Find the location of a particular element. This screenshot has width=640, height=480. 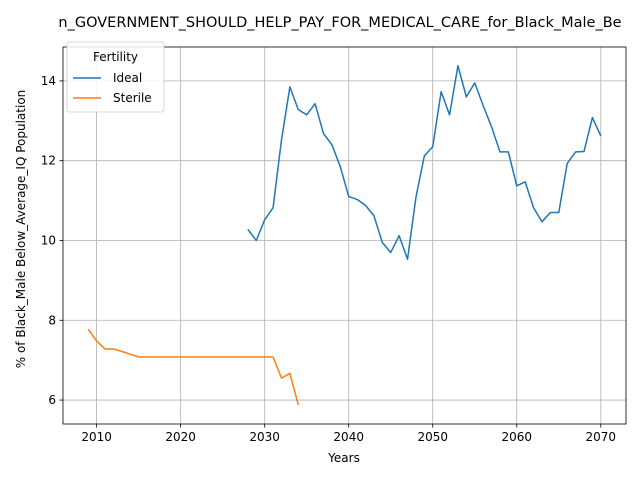

y-tick-label: 8 is located at coordinates (52, 320).